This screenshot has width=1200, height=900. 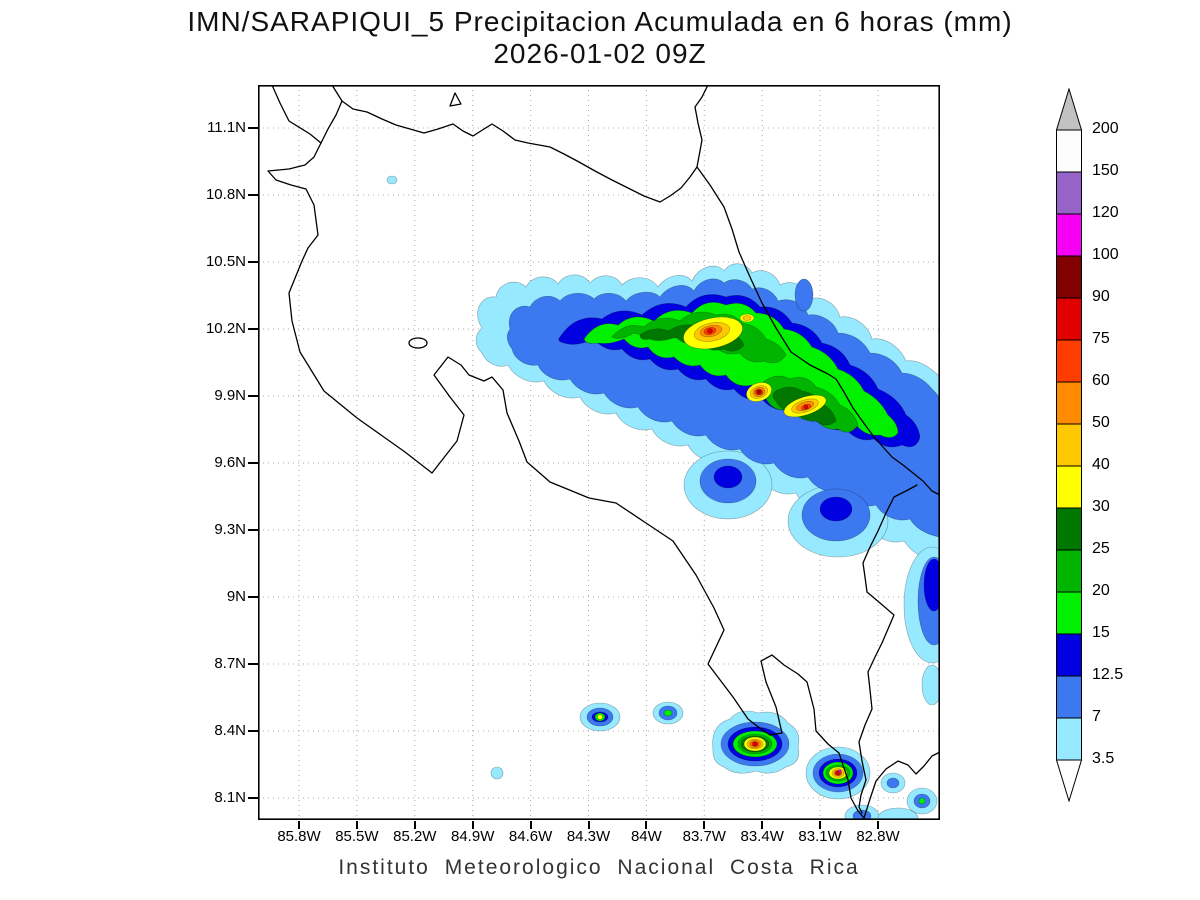 What do you see at coordinates (820, 836) in the screenshot?
I see `x-tick-label: 83.1W` at bounding box center [820, 836].